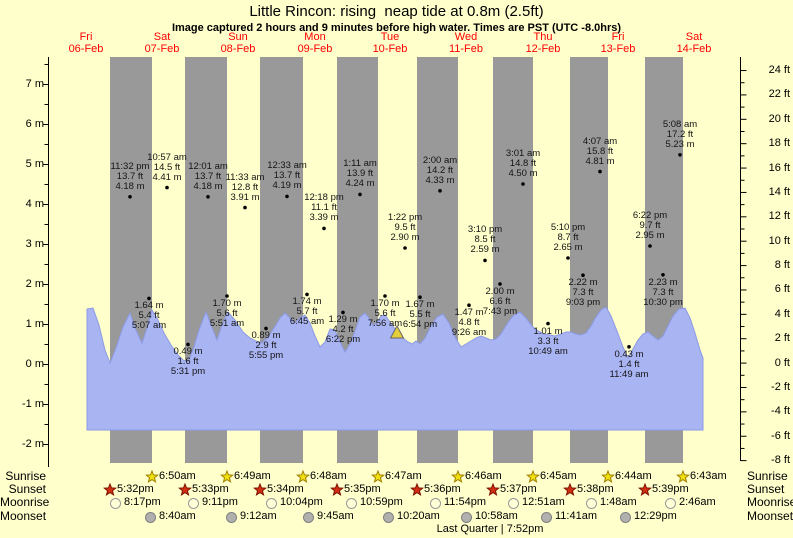 Image resolution: width=793 pixels, height=538 pixels. I want to click on day-name: Mon, so click(315, 37).